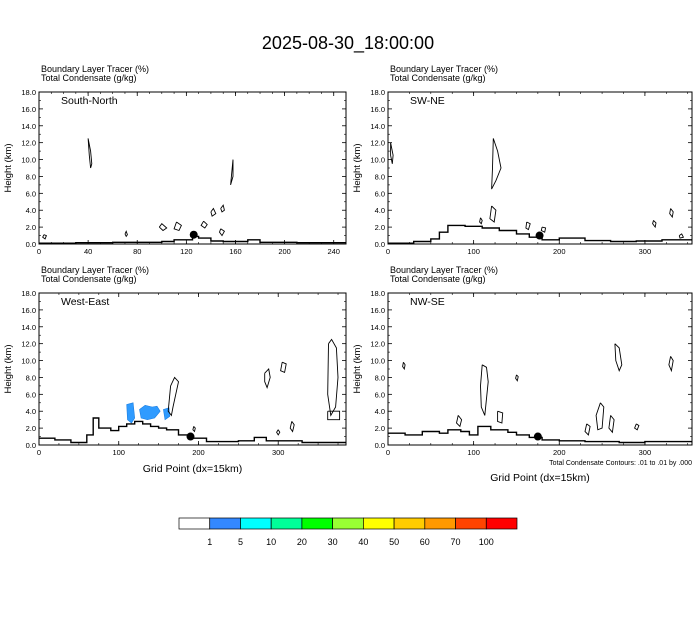 The width and height of the screenshot is (696, 617). What do you see at coordinates (137, 251) in the screenshot?
I see `x-tick-label: 80` at bounding box center [137, 251].